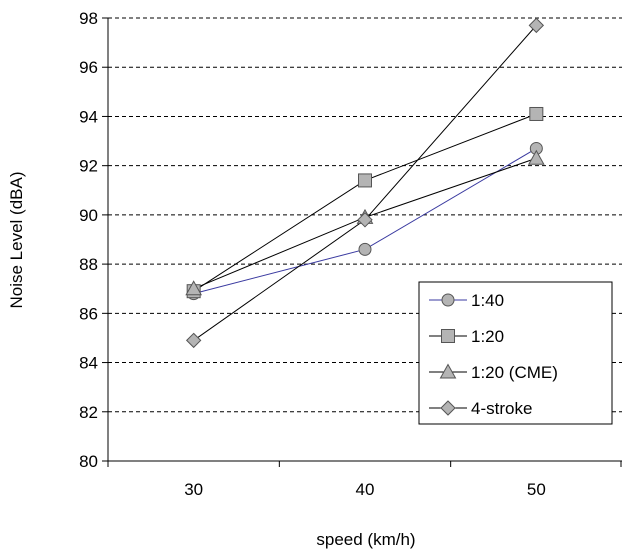 Image resolution: width=622 pixels, height=552 pixels. I want to click on legend: 1:40 1:20 1:20 (CME) 4-stroke, so click(515, 353).